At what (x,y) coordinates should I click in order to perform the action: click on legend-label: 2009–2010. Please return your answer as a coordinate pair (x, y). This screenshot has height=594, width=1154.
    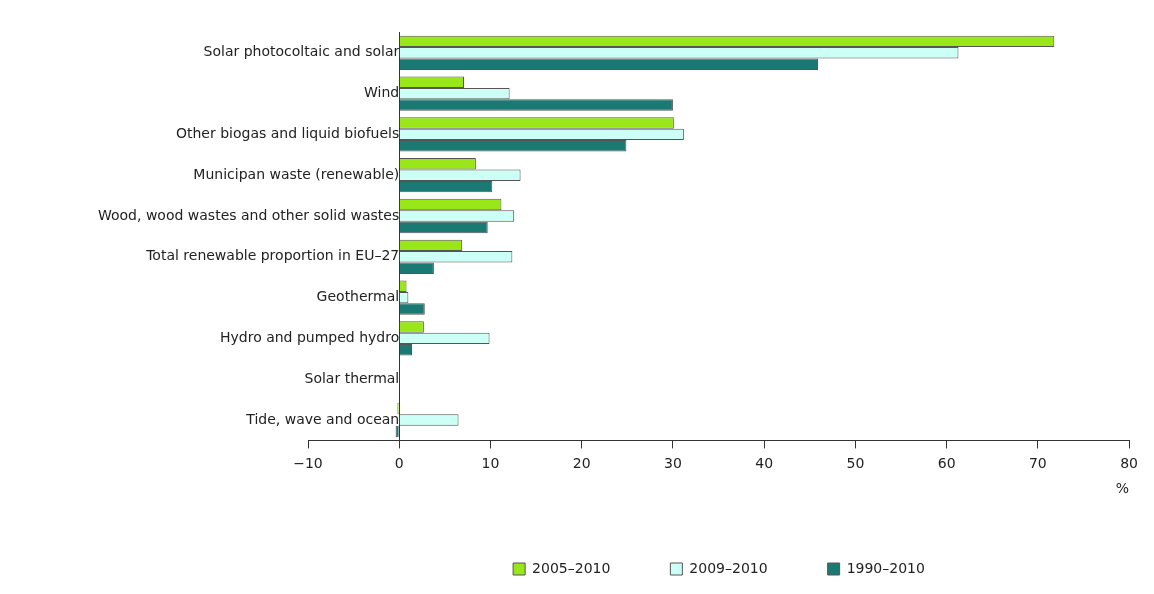
    Looking at the image, I should click on (728, 567).